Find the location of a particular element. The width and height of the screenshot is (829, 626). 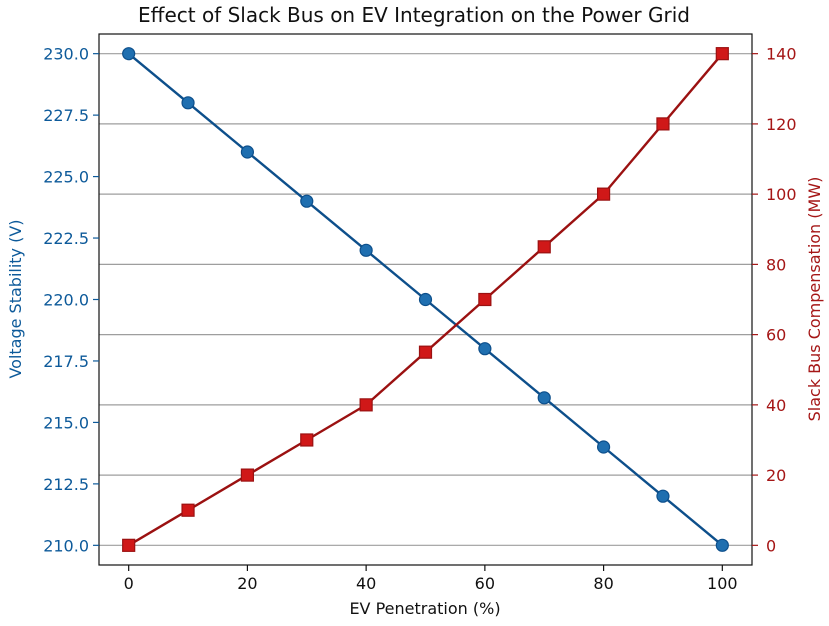

x-tick-label: 20 is located at coordinates (247, 583).